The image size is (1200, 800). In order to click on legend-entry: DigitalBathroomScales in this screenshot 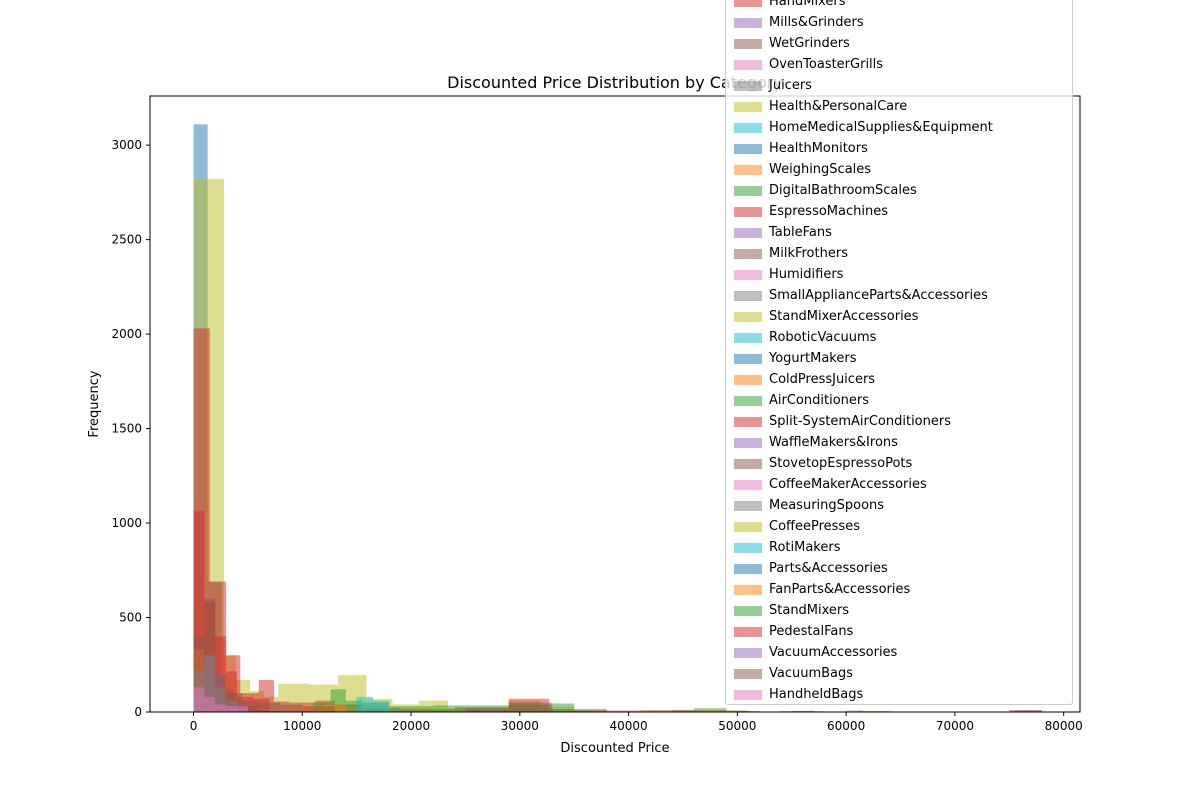, I will do `click(825, 190)`.